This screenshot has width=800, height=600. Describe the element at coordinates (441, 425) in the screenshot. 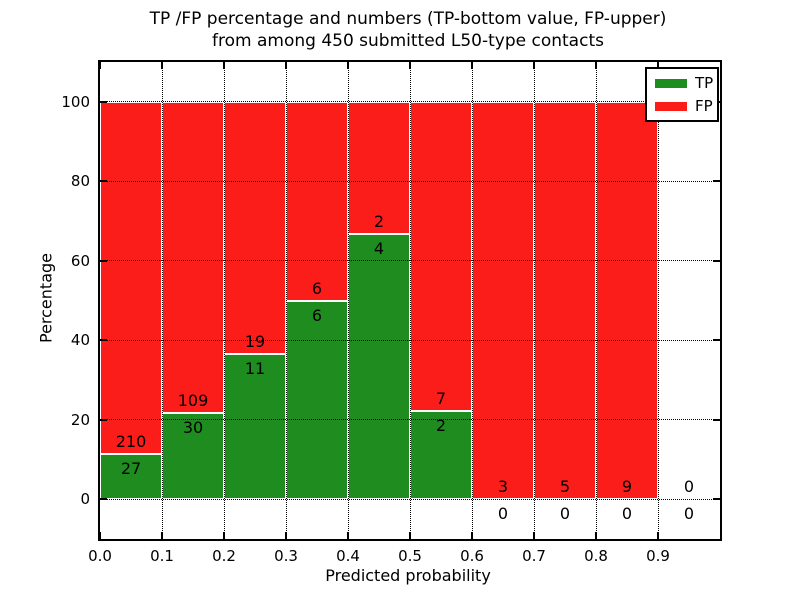

I see `tp-count-label: 2` at that location.